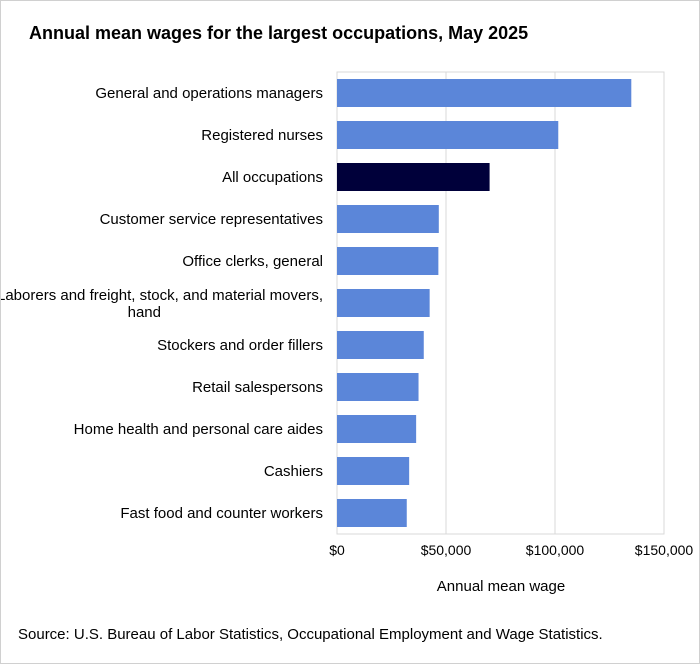  What do you see at coordinates (252, 261) in the screenshot?
I see `category-label: Office clerks, general` at bounding box center [252, 261].